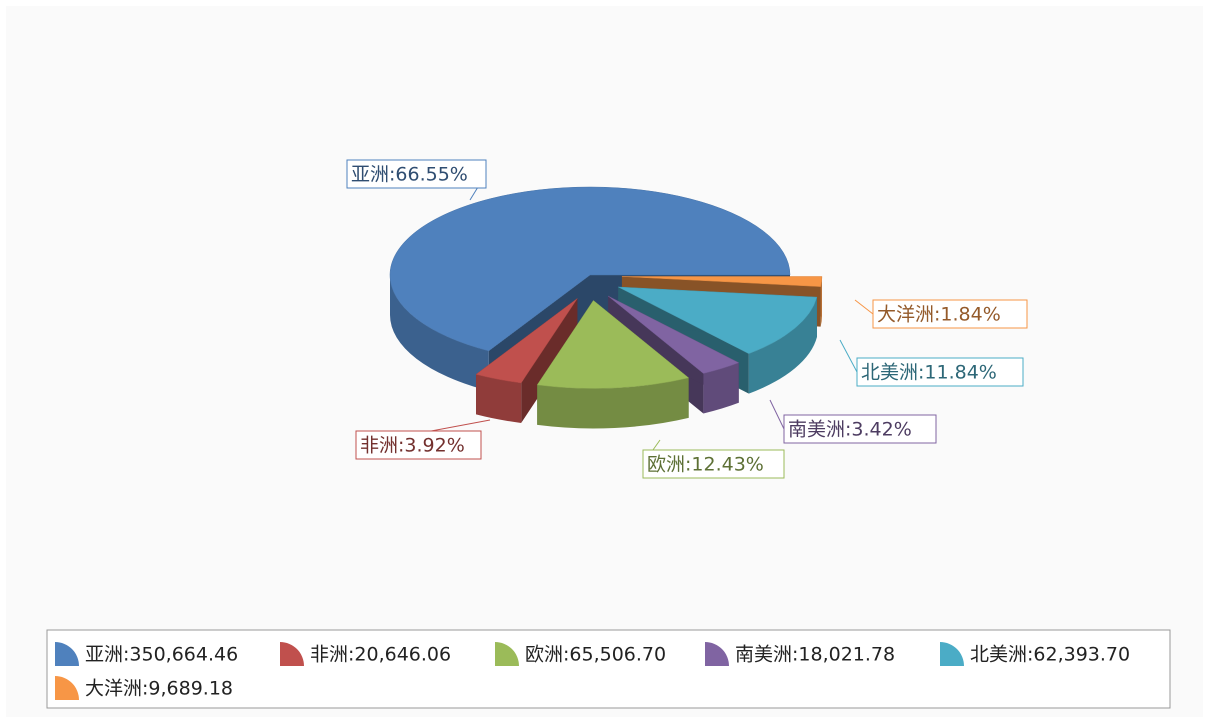 The width and height of the screenshot is (1209, 727). I want to click on legend-label: 欧洲:65,506.70, so click(595, 655).